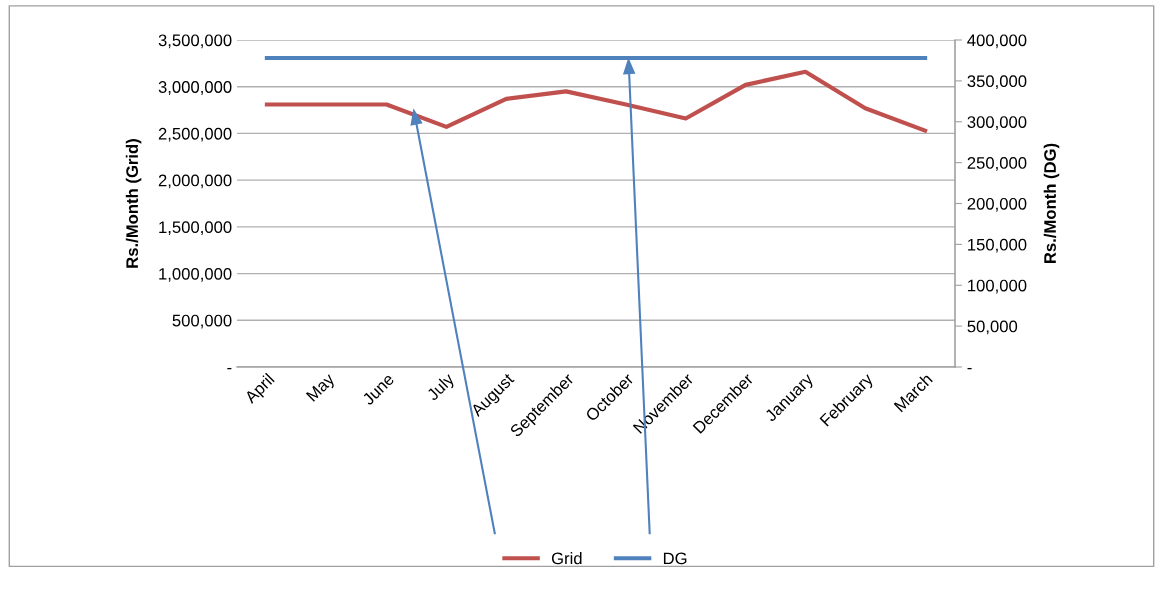 Image resolution: width=1163 pixels, height=590 pixels. What do you see at coordinates (195, 274) in the screenshot?
I see `y-tick-label: 1,000,000` at bounding box center [195, 274].